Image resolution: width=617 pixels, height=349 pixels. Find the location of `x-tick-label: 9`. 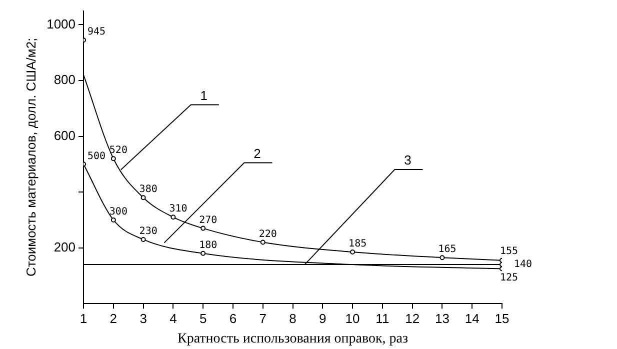

x-tick-label: 9 is located at coordinates (322, 318).